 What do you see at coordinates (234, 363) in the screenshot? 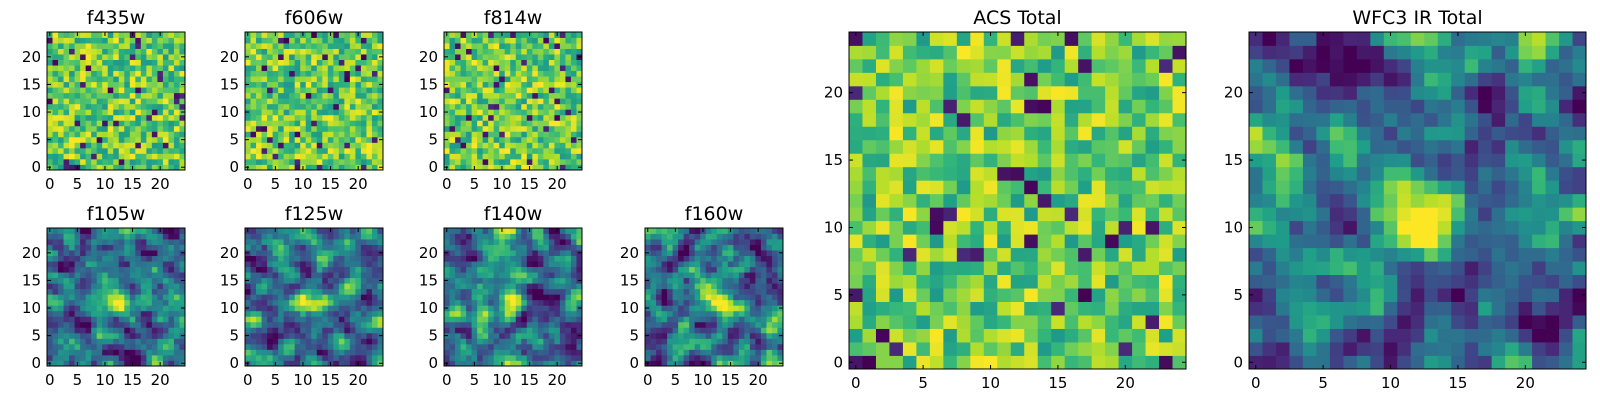
I see `y-tick-label: 0` at bounding box center [234, 363].